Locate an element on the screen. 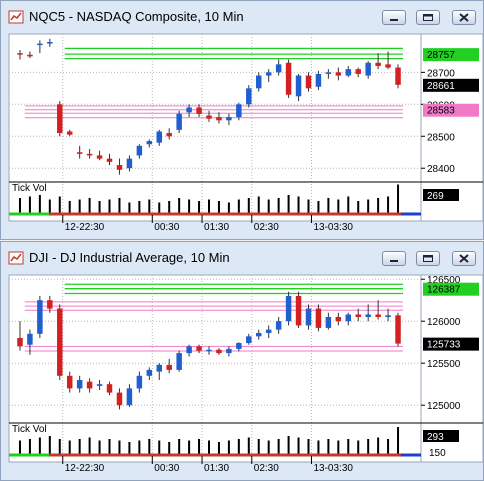 The height and width of the screenshot is (481, 484). pink-level-label-bg is located at coordinates (451, 110).